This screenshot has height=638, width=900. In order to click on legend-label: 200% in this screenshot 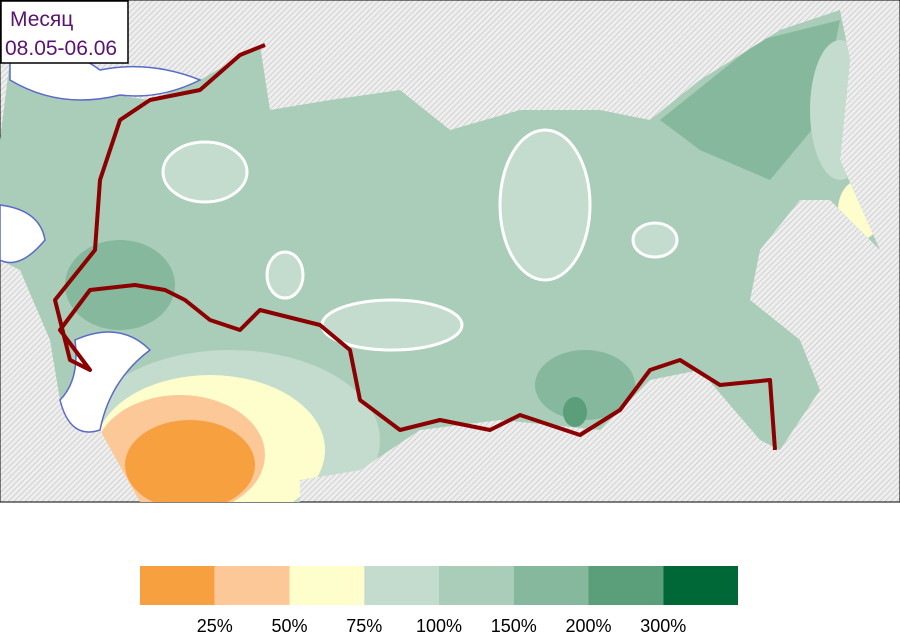, I will do `click(588, 626)`.